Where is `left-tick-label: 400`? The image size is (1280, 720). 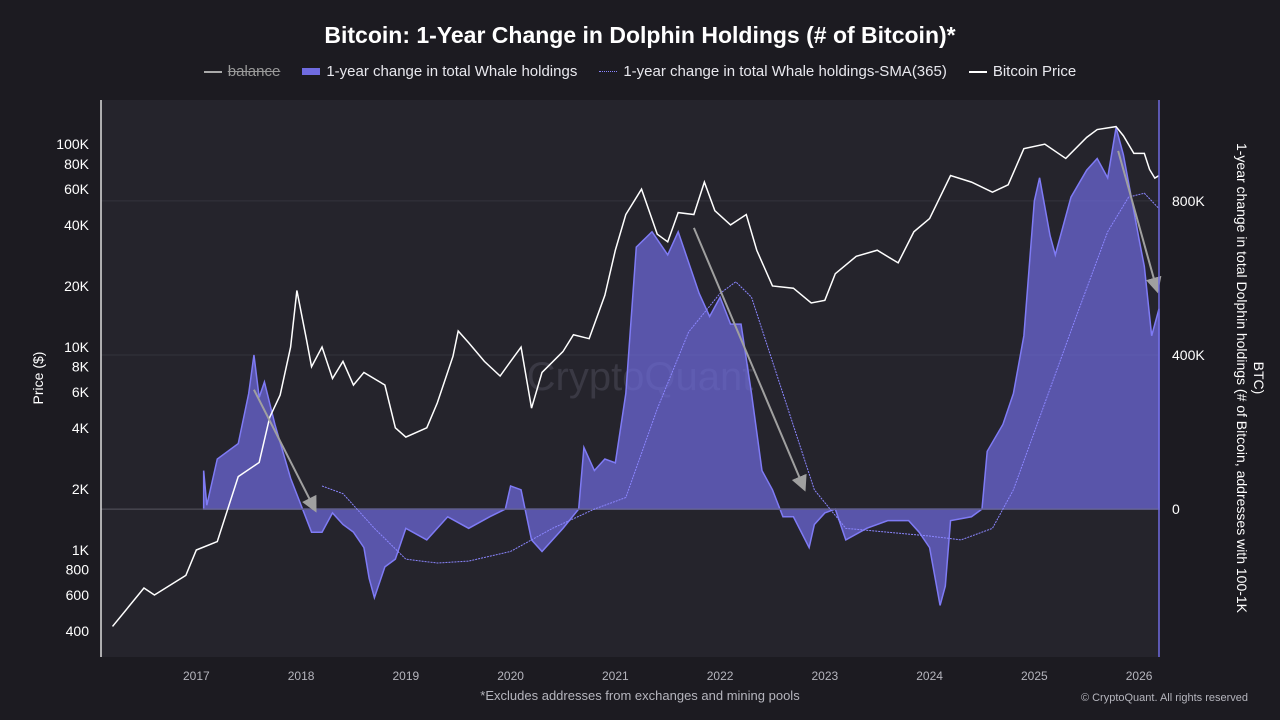 left-tick-label: 400 is located at coordinates (78, 631).